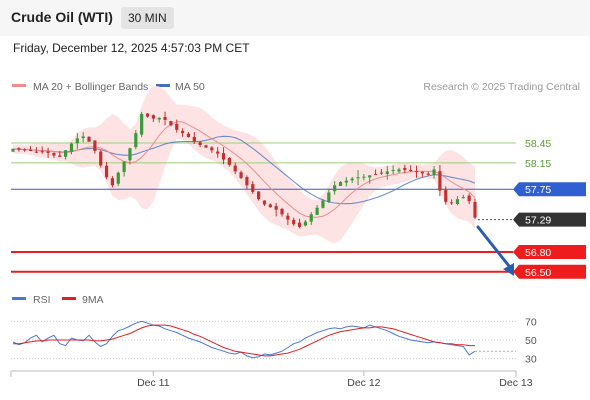  I want to click on x-tick-label: Dec 13, so click(515, 383).